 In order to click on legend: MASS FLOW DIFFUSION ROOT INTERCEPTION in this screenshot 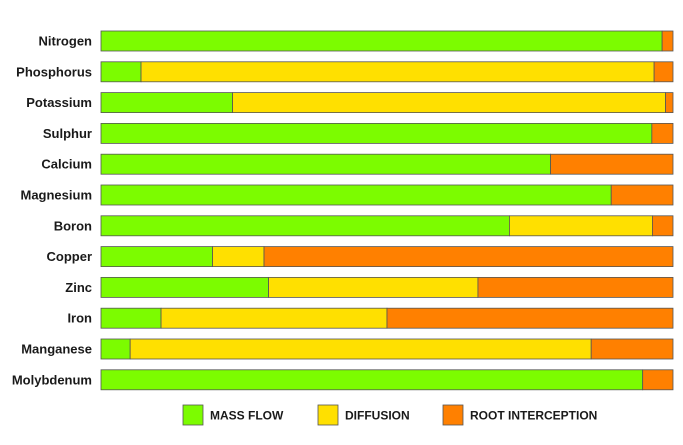, I will do `click(389, 415)`.